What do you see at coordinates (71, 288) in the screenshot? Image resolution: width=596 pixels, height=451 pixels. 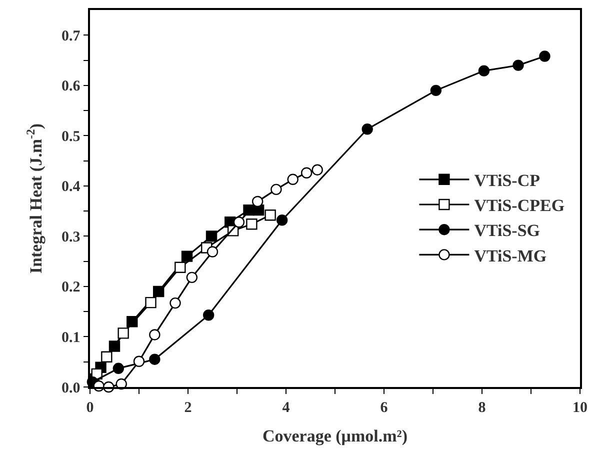 I see `y-tick-label: 0.2` at bounding box center [71, 288].